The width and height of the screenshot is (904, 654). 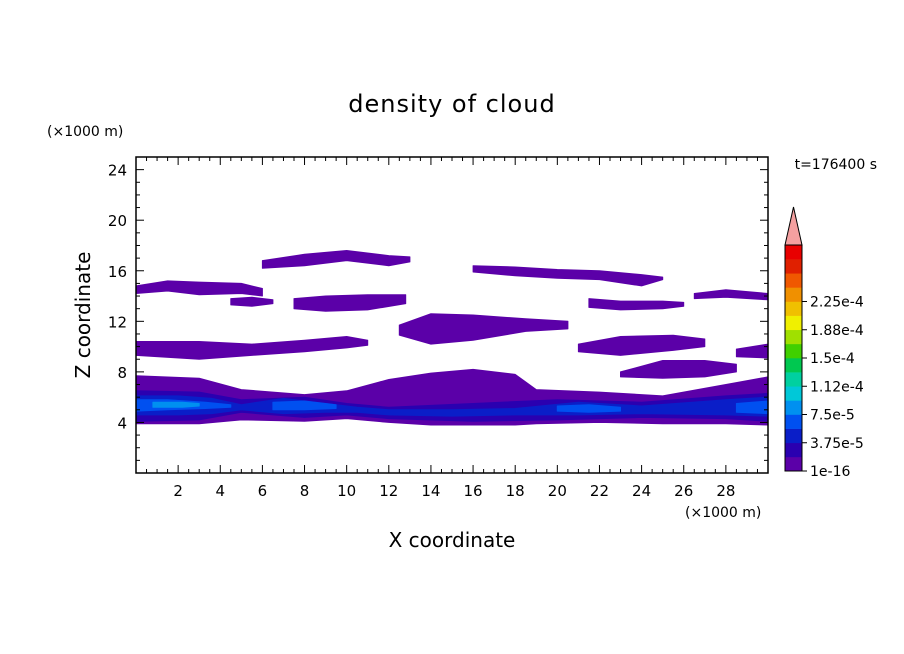 What do you see at coordinates (515, 491) in the screenshot?
I see `x-tick-label: 18` at bounding box center [515, 491].